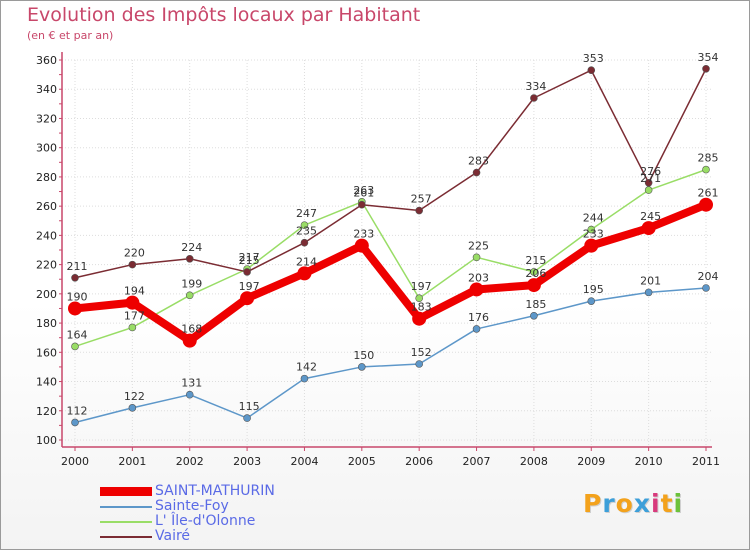  Describe the element at coordinates (650, 216) in the screenshot. I see `data-label: 245` at that location.